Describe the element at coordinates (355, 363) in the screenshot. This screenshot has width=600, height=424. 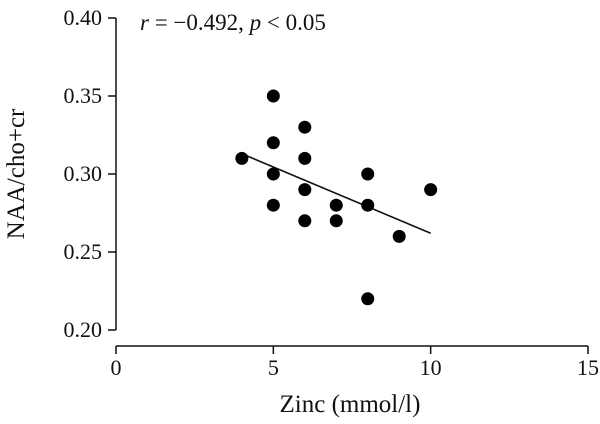
I see `x-axis-ticks: 0 5 10 15` at that location.